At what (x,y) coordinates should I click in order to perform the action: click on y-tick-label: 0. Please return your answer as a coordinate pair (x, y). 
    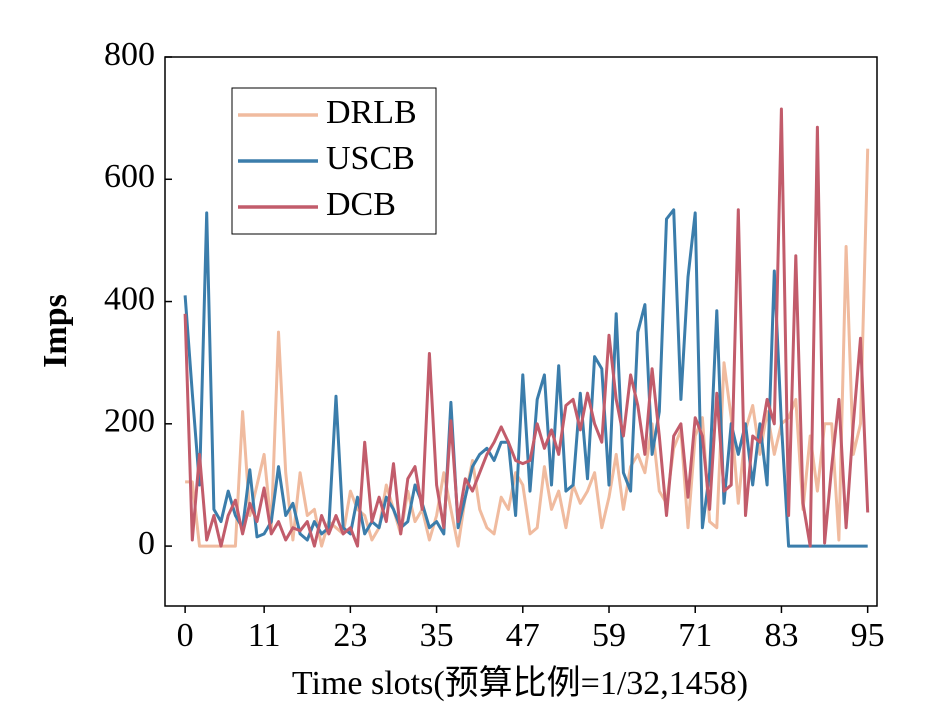
    Looking at the image, I should click on (146, 543).